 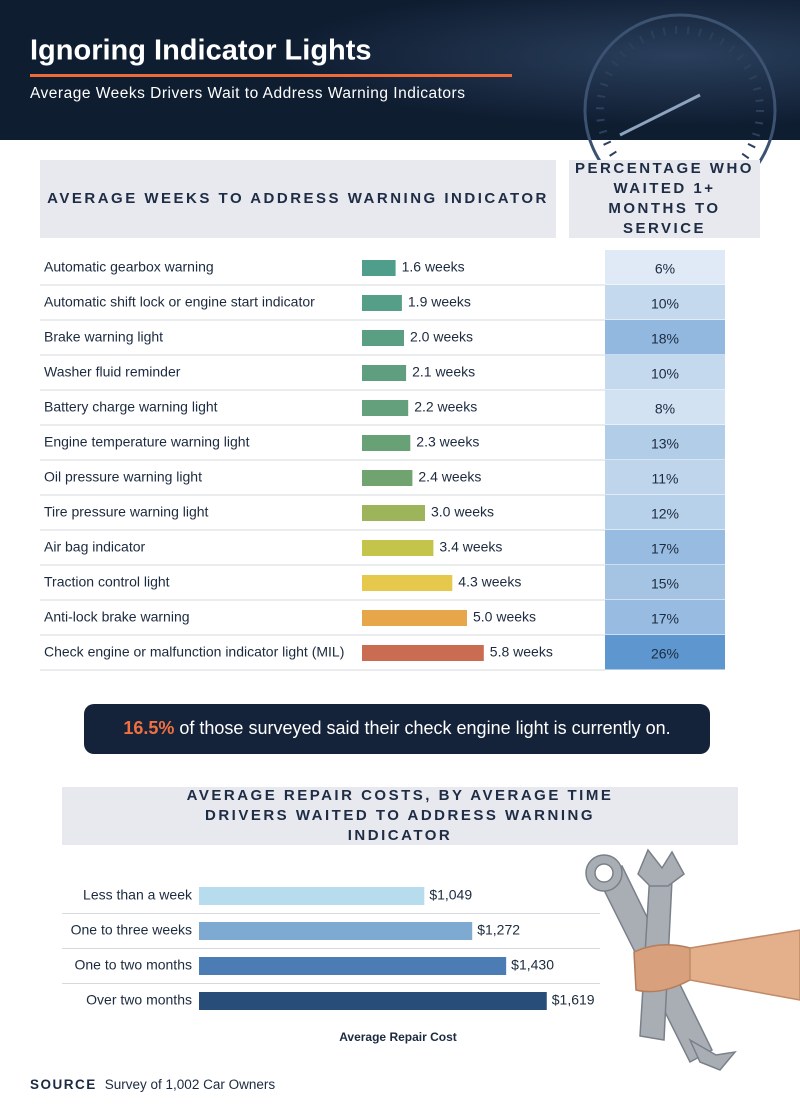 What do you see at coordinates (433, 267) in the screenshot?
I see `value-label: 1.6 weeks` at bounding box center [433, 267].